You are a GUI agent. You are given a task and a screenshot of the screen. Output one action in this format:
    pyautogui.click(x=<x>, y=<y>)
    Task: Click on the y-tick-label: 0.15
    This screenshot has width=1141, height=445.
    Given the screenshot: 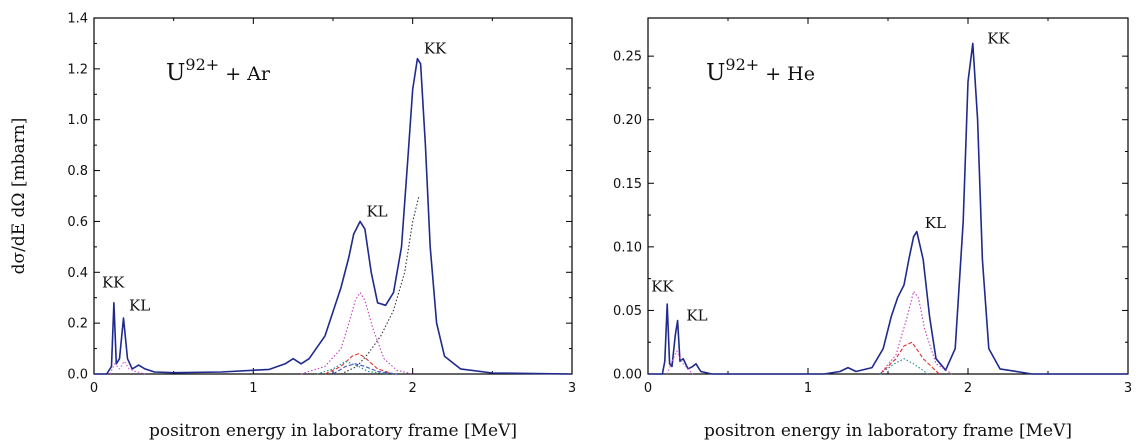 What is the action you would take?
    pyautogui.click(x=627, y=184)
    